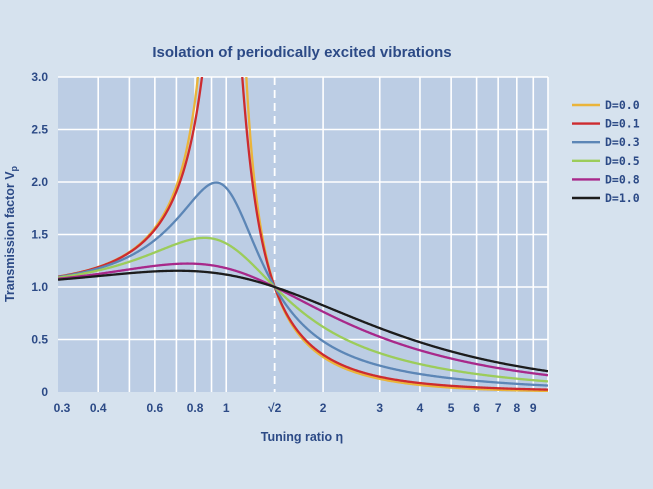 The width and height of the screenshot is (653, 489). What do you see at coordinates (155, 408) in the screenshot?
I see `x-tick-label: 0.6` at bounding box center [155, 408].